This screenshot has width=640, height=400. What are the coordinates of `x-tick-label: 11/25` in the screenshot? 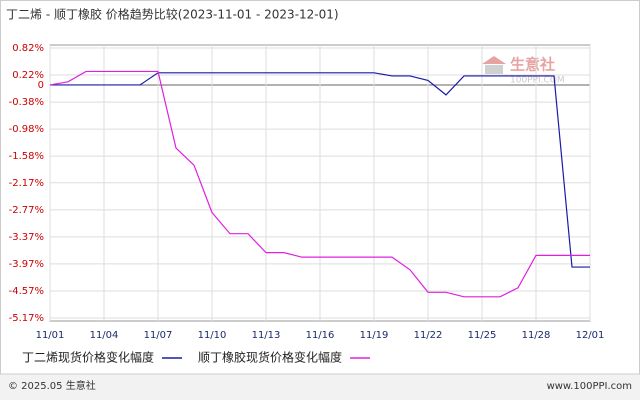 It's located at (482, 335).